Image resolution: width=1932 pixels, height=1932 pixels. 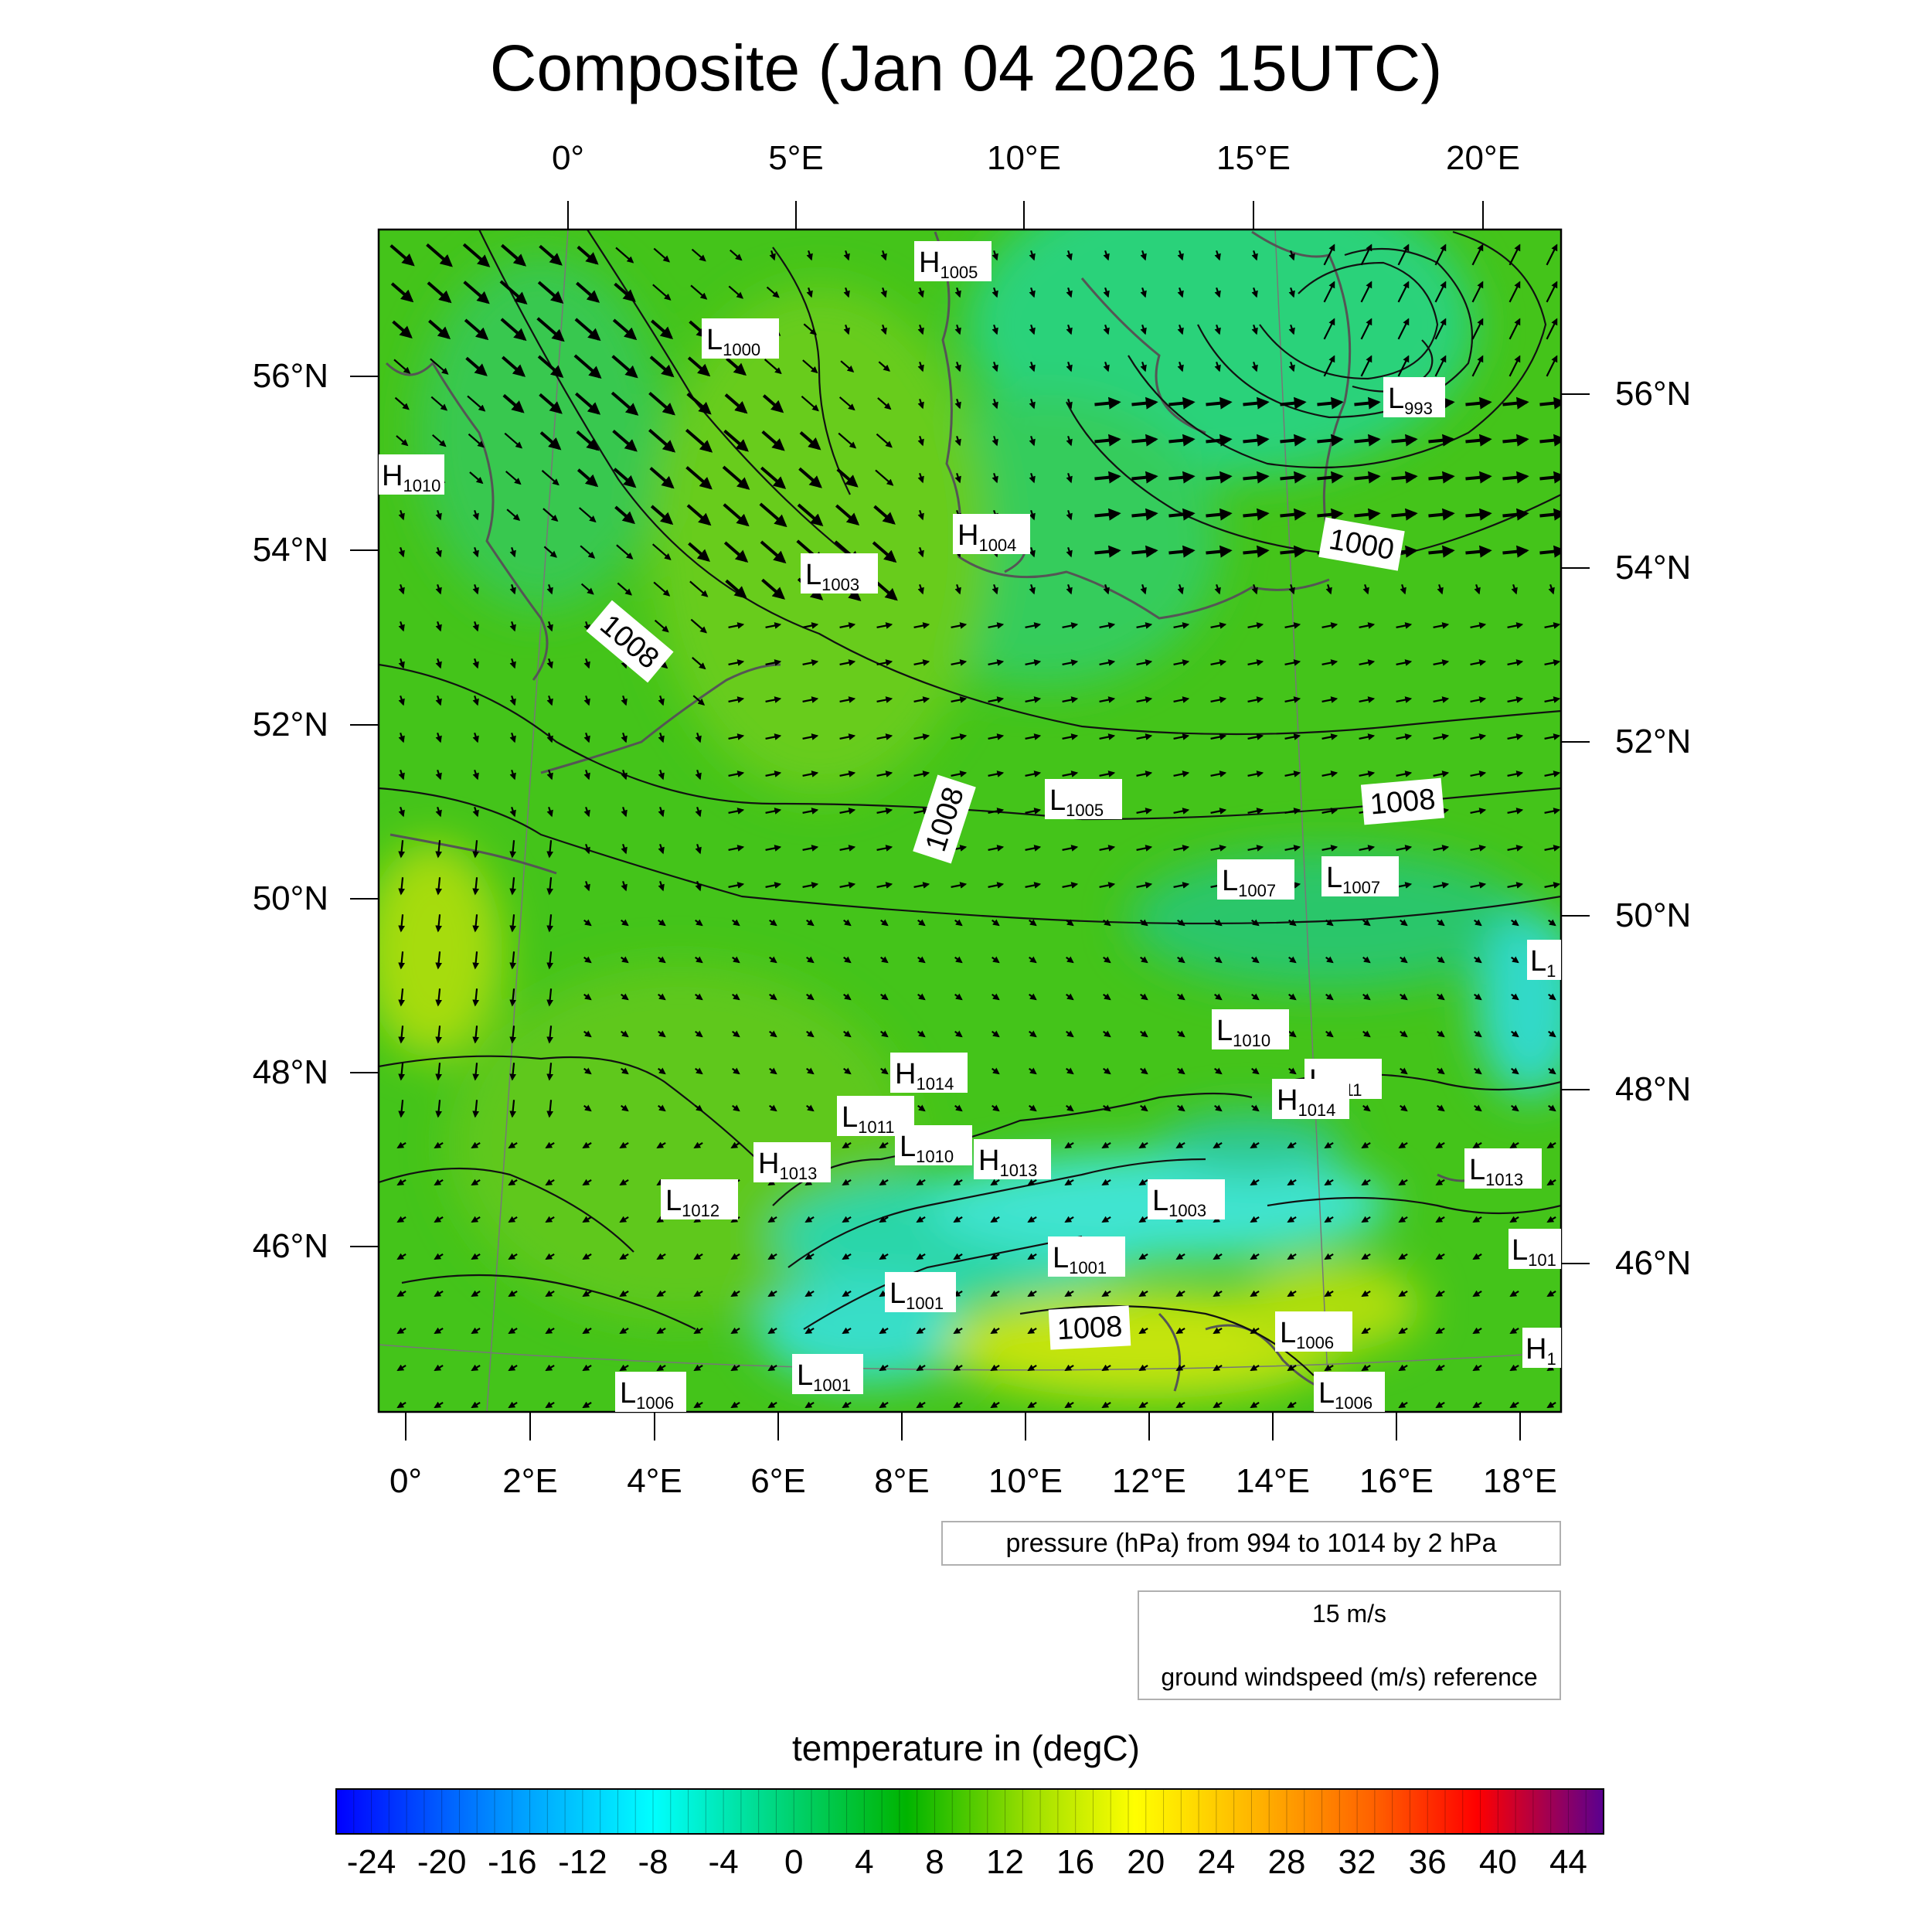 What do you see at coordinates (876, 1116) in the screenshot?
I see `pressure-center: L1011` at bounding box center [876, 1116].